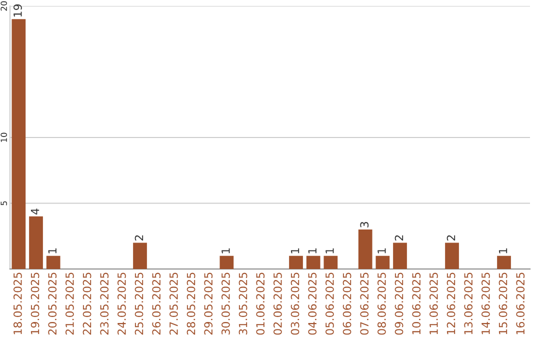 Image resolution: width=540 pixels, height=340 pixels. What do you see at coordinates (451, 303) in the screenshot?
I see `x-tick-label: 12.06.2025` at bounding box center [451, 303].